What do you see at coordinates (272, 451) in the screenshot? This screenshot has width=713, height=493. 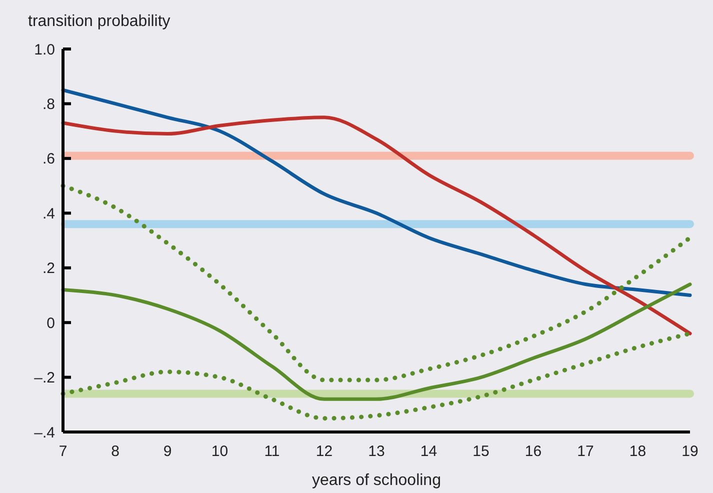 I see `x-tick-label: 11` at bounding box center [272, 451].